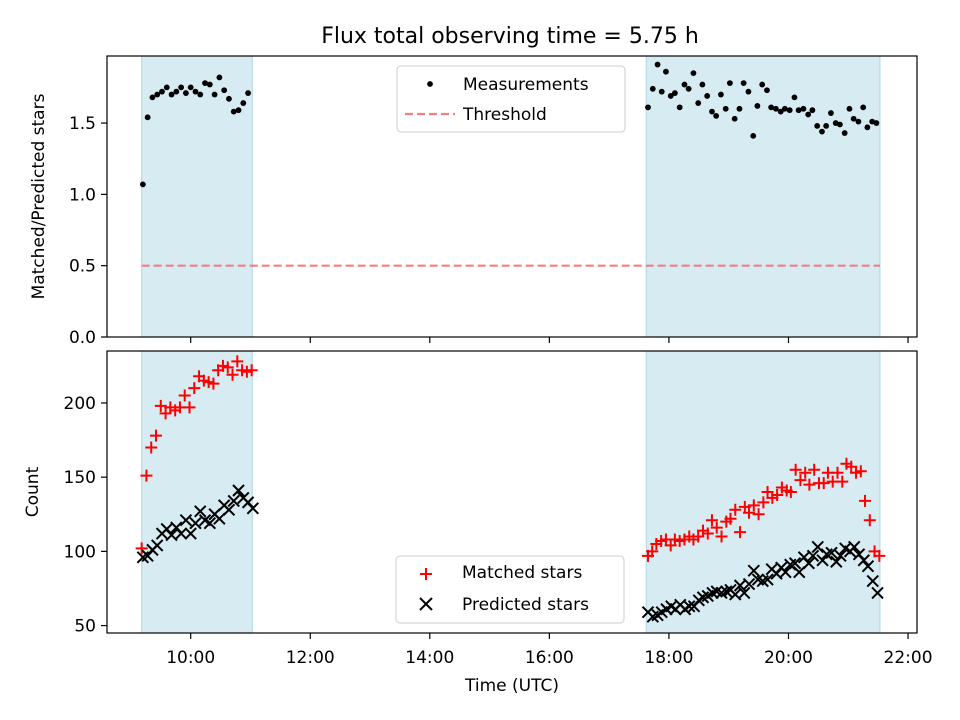  Describe the element at coordinates (510, 36) in the screenshot. I see `chart-title: Flux total observing time = 5.75 h` at that location.